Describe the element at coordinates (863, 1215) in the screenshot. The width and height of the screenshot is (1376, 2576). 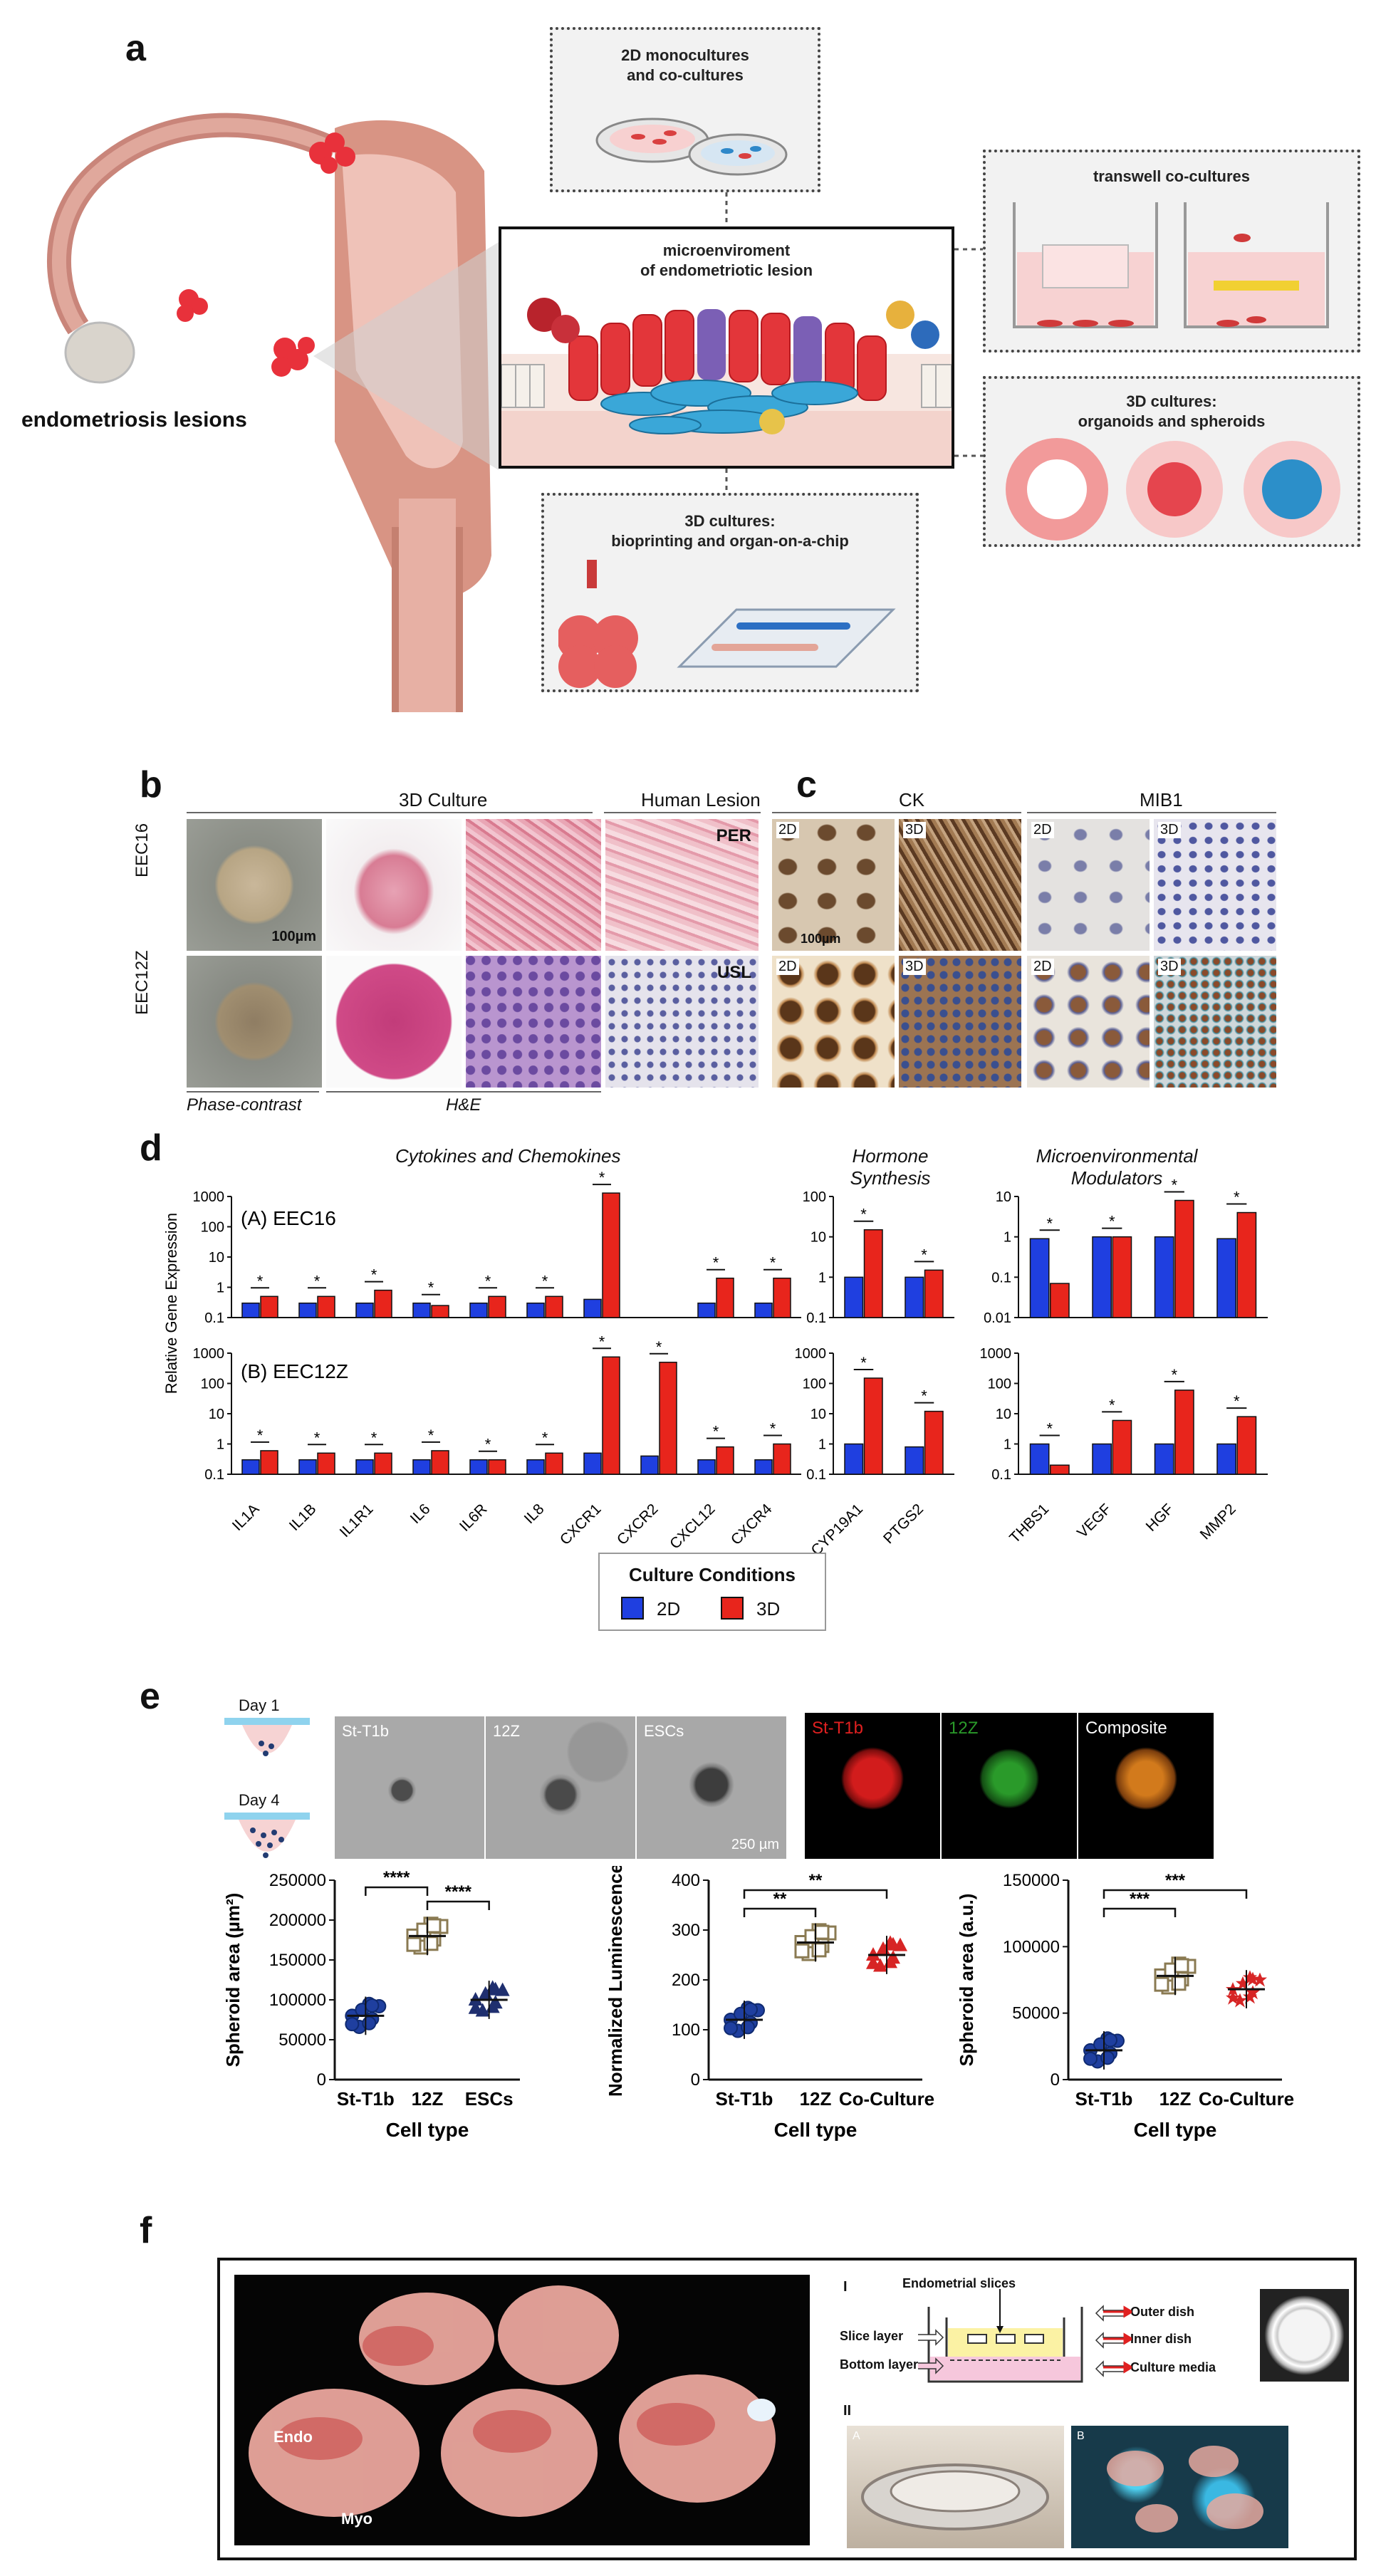
I see `sig-star-CYP19A1: *` at that location.